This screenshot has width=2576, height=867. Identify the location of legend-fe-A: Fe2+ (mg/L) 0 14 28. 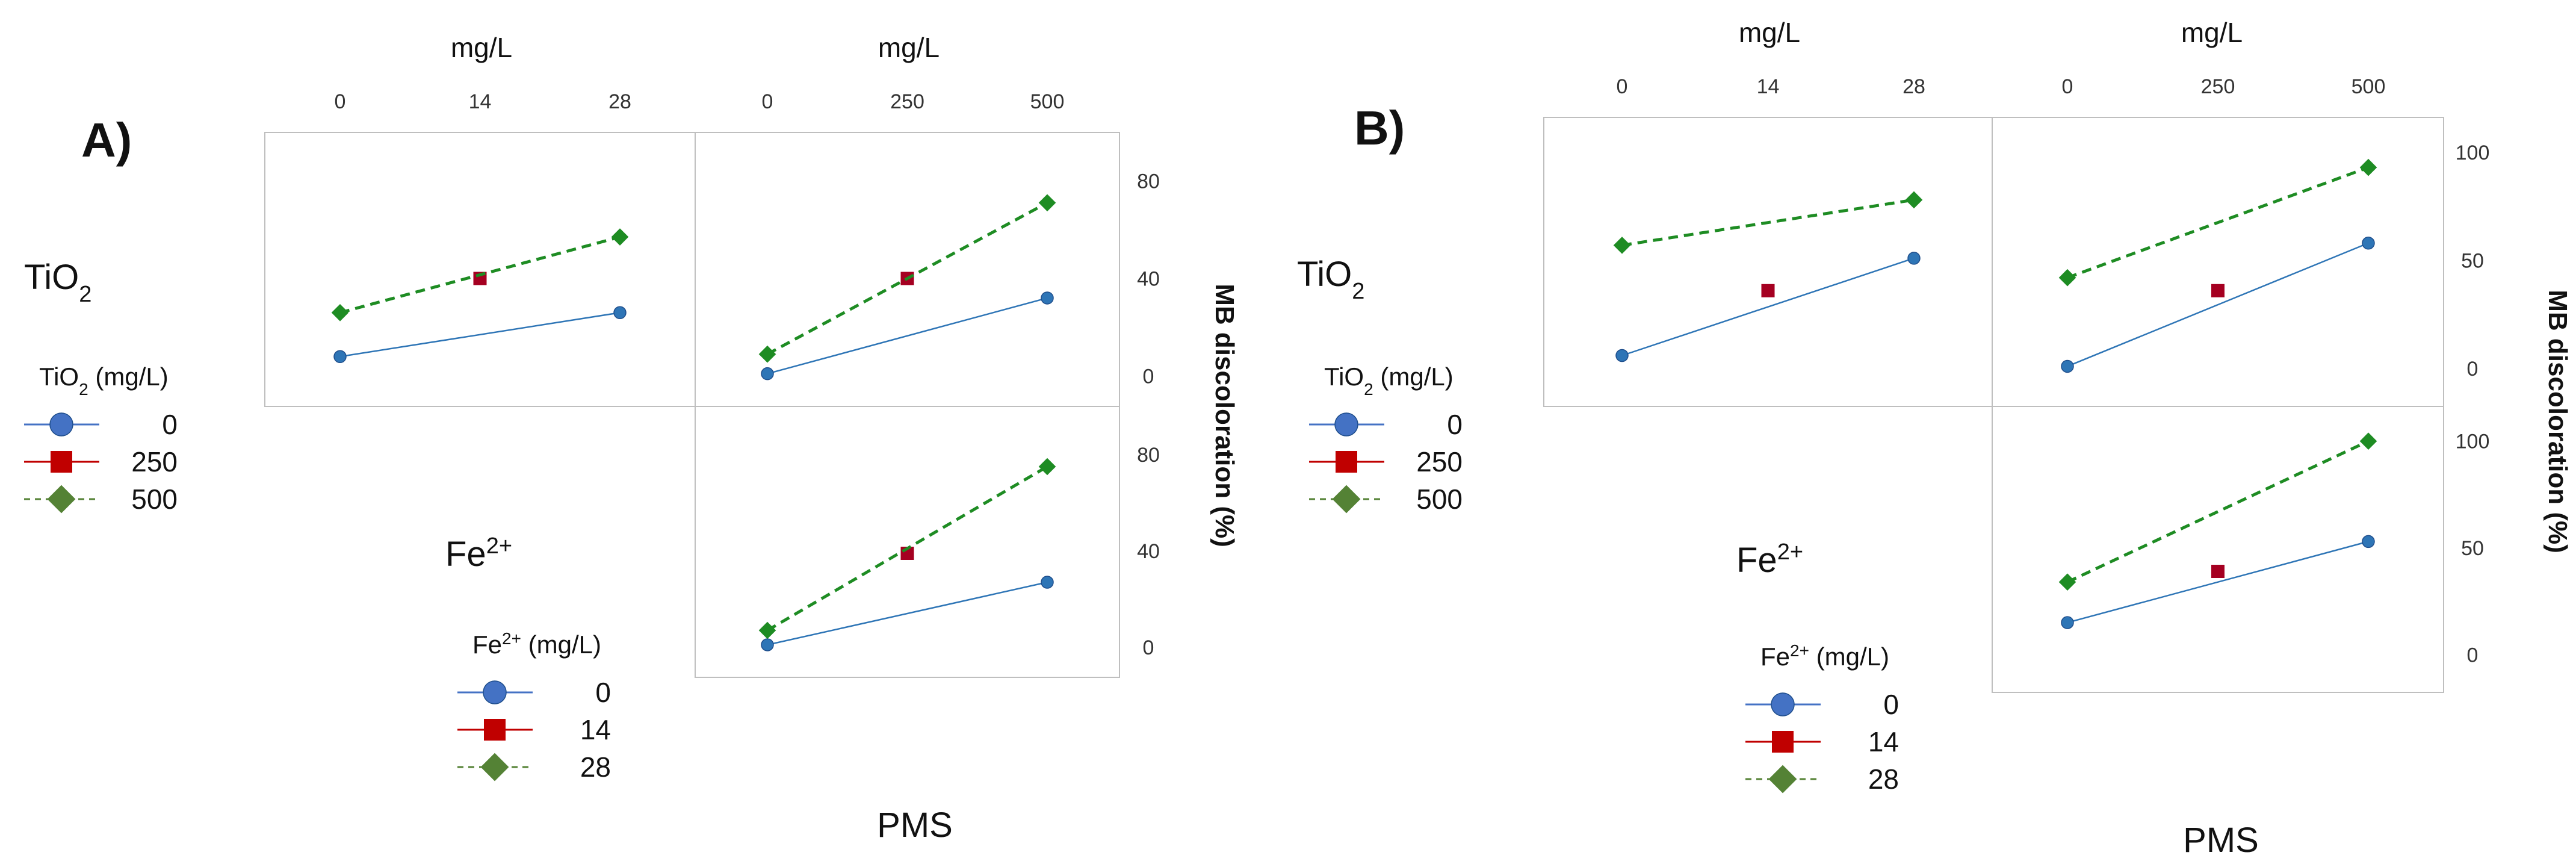
(534, 706).